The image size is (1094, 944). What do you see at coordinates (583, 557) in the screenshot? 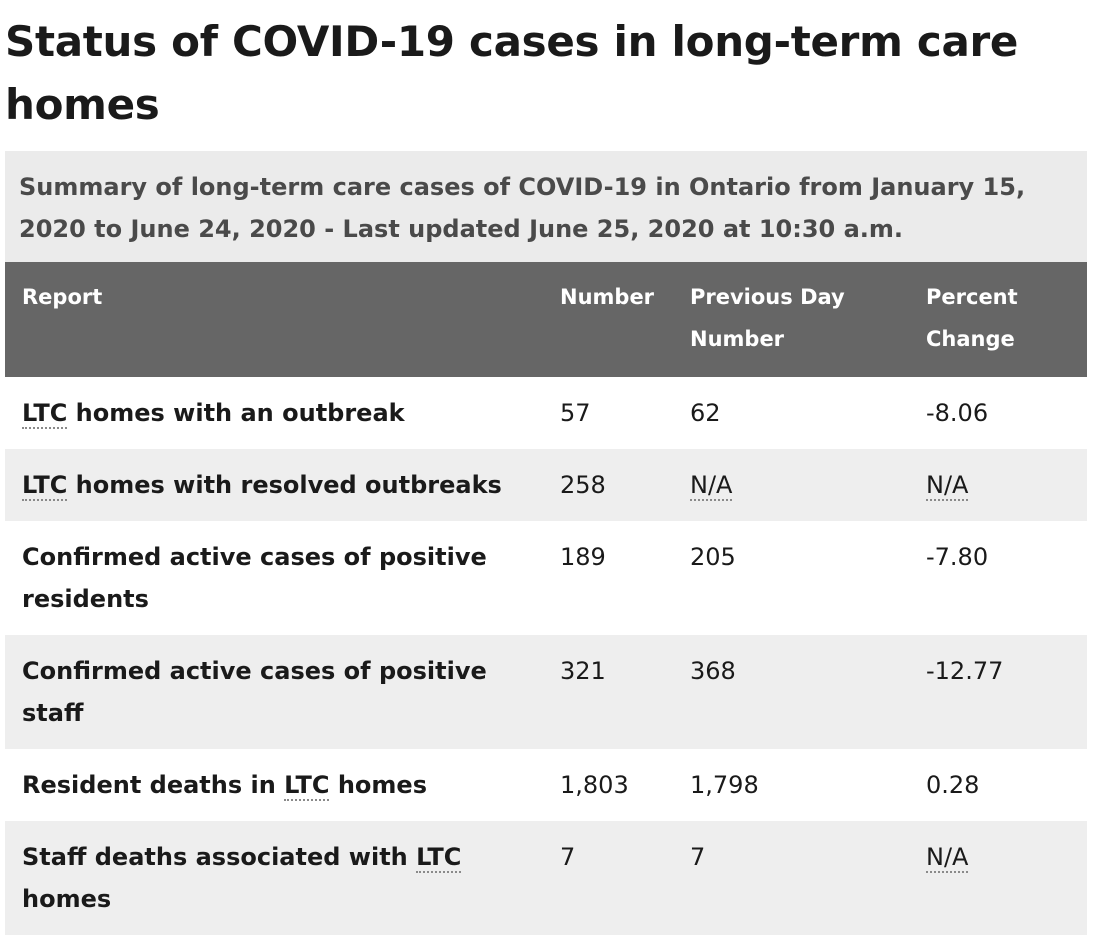
I see `row-number: 189` at bounding box center [583, 557].